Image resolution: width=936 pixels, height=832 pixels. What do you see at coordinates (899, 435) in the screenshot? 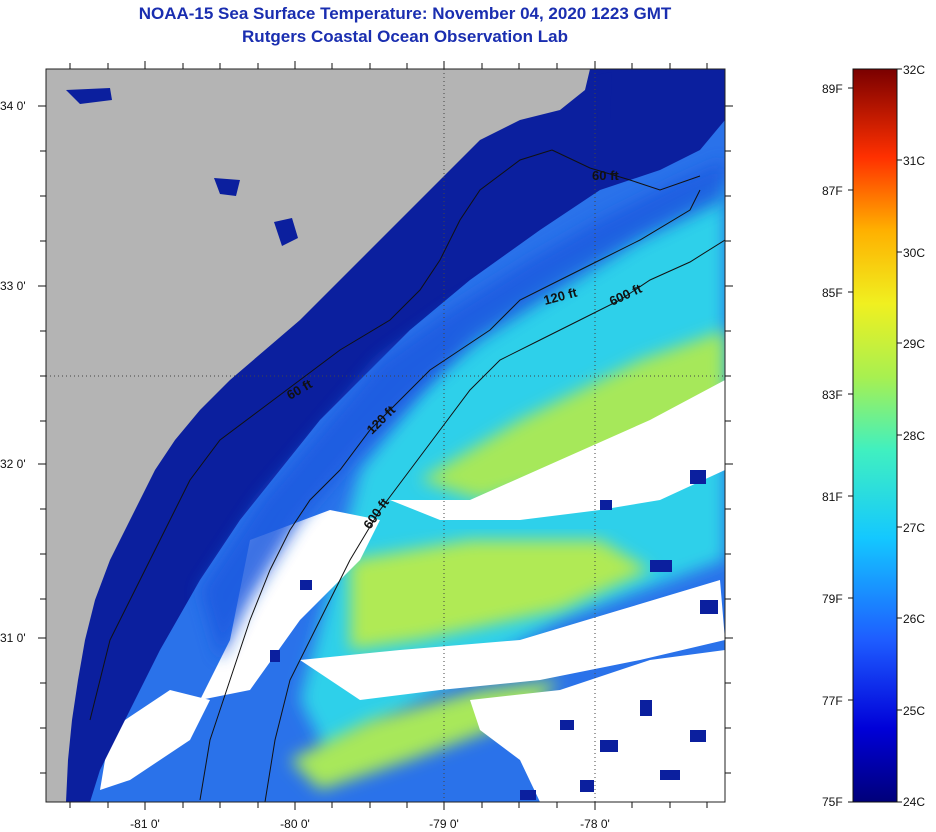
I see `colorbar-c-ticks` at bounding box center [899, 435].